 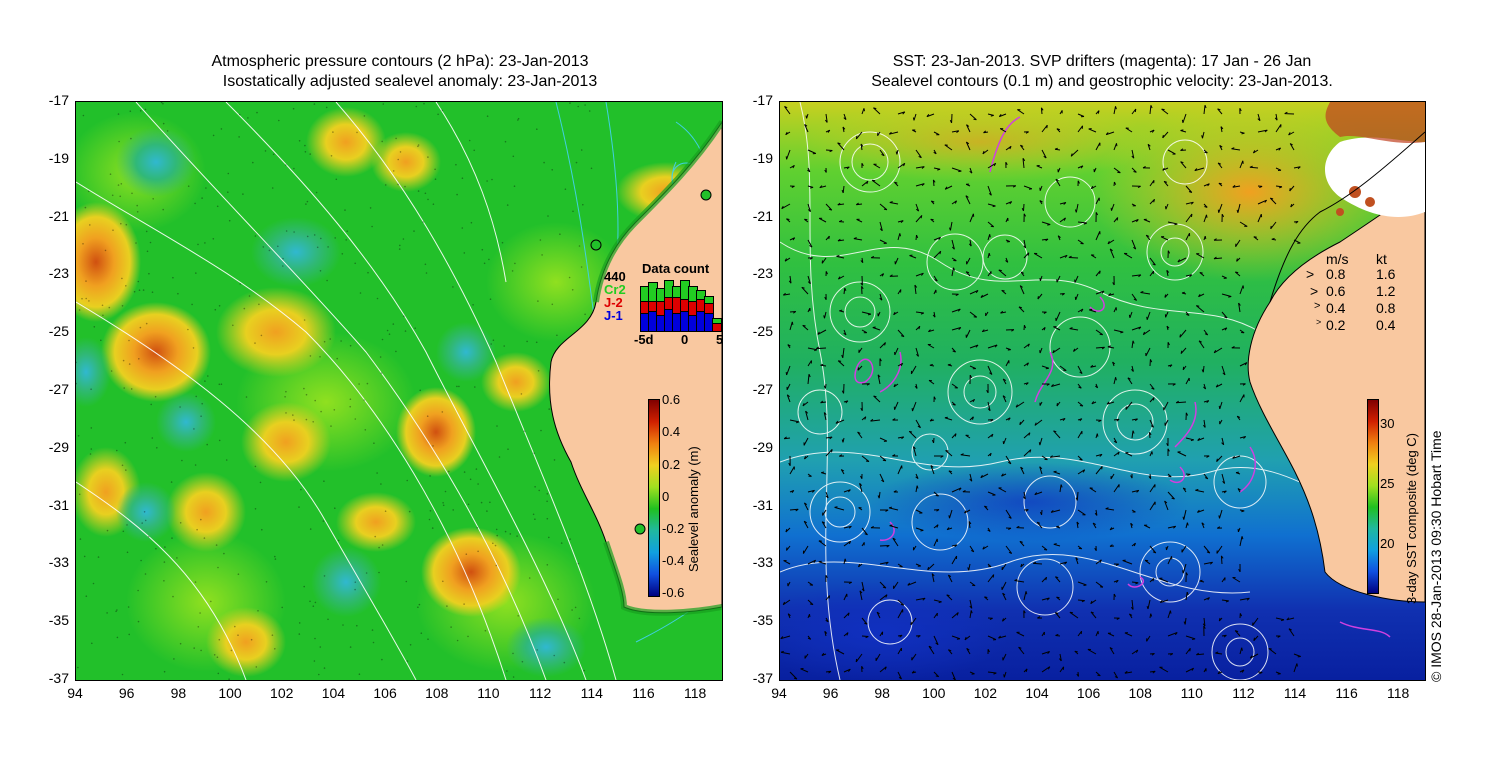 What do you see at coordinates (58, 620) in the screenshot?
I see `left-ytick: -35` at bounding box center [58, 620].